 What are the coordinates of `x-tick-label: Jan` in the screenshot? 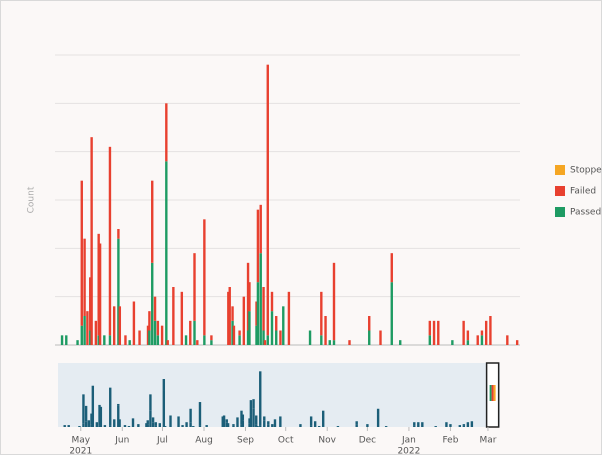 It's located at (408, 441).